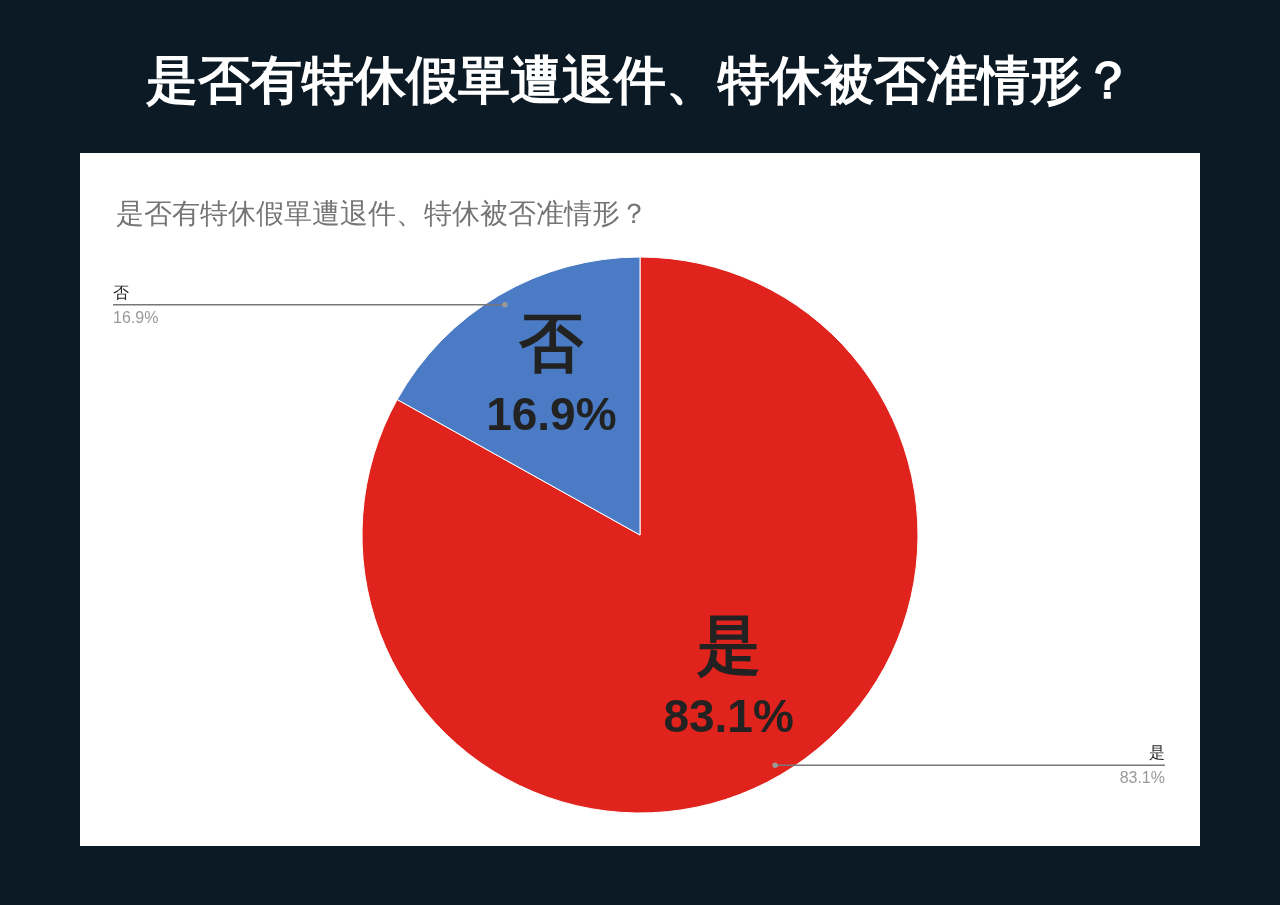  I want to click on data-label: 16.9%, so click(551, 414).